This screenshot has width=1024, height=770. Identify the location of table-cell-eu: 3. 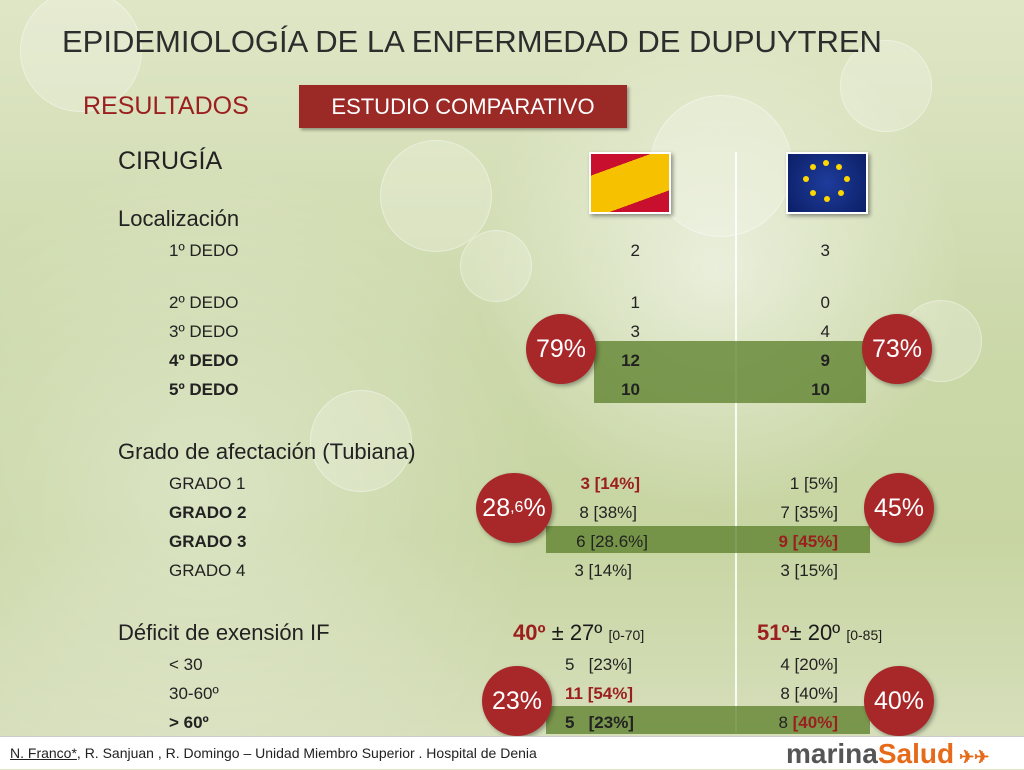
(825, 250).